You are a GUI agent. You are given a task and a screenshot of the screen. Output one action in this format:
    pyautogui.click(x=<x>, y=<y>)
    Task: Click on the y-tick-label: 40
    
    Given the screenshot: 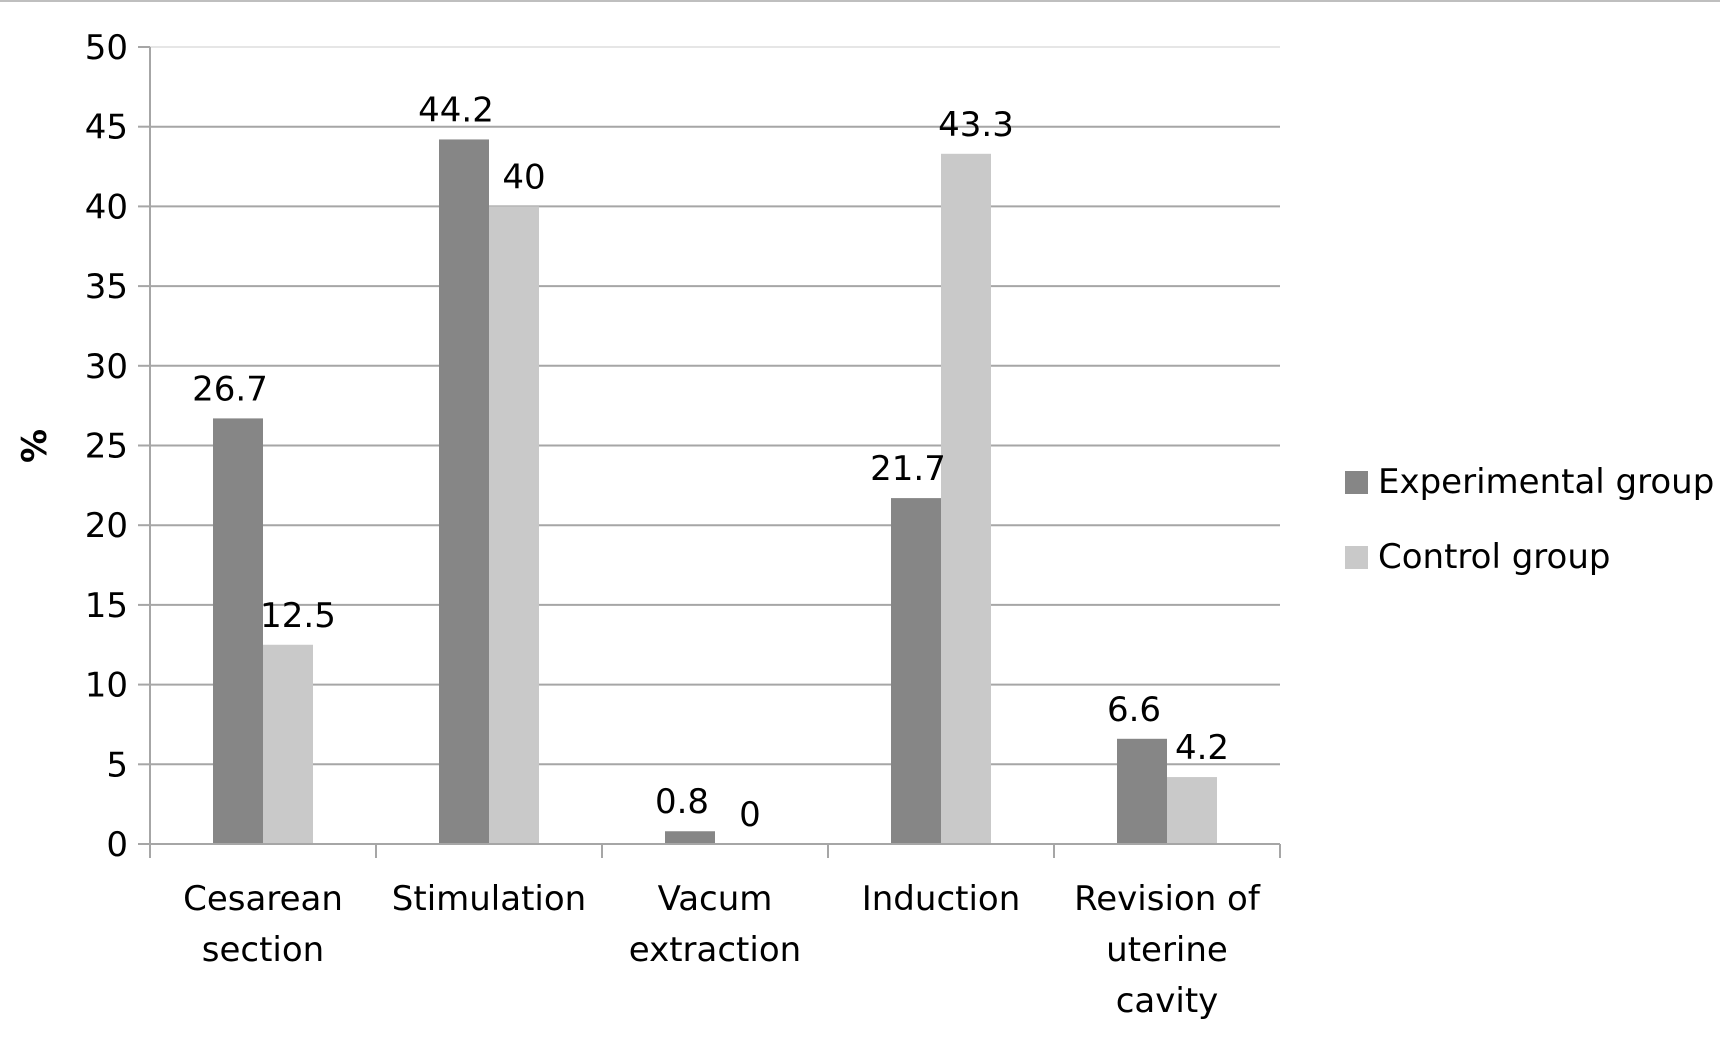 What is the action you would take?
    pyautogui.click(x=106, y=207)
    